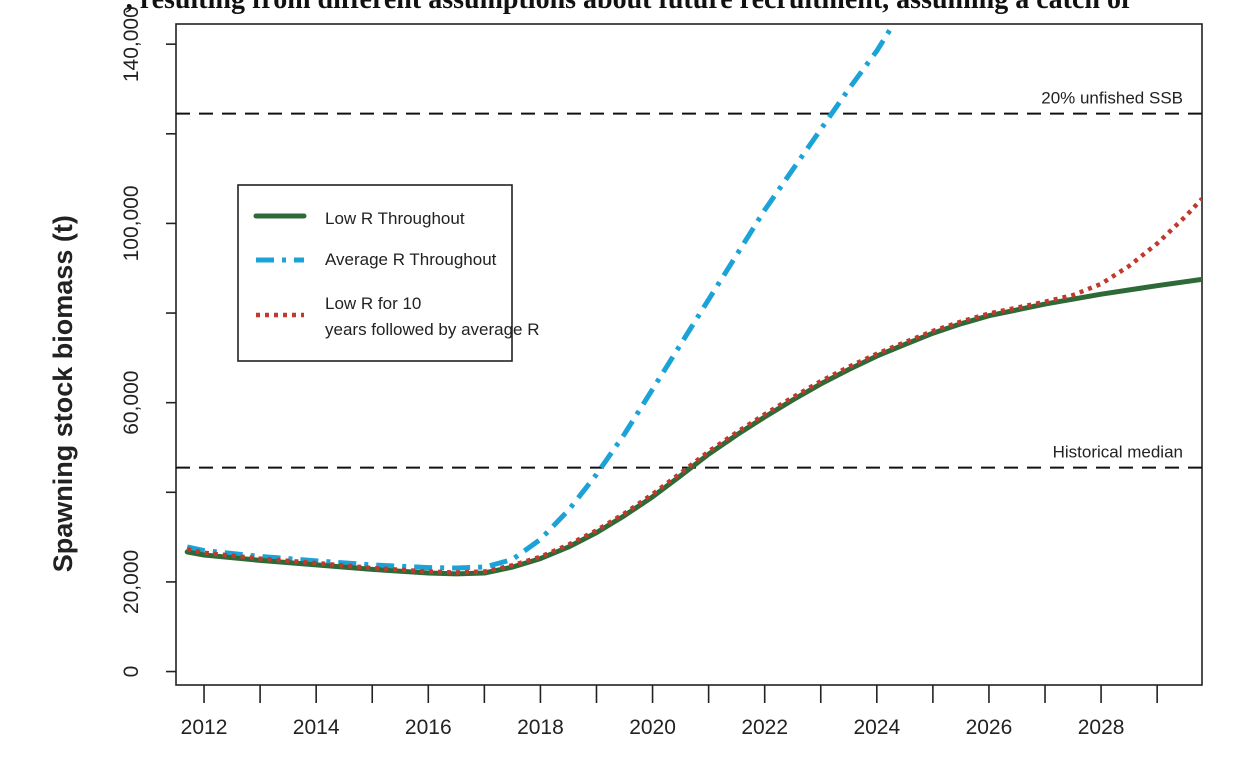 Image resolution: width=1256 pixels, height=762 pixels. I want to click on reference-line-label: Historical median, so click(1118, 452).